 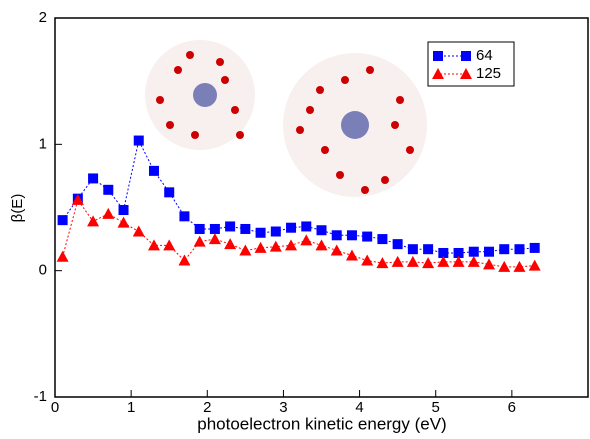 What do you see at coordinates (359, 407) in the screenshot?
I see `x-tick-label: 4` at bounding box center [359, 407].